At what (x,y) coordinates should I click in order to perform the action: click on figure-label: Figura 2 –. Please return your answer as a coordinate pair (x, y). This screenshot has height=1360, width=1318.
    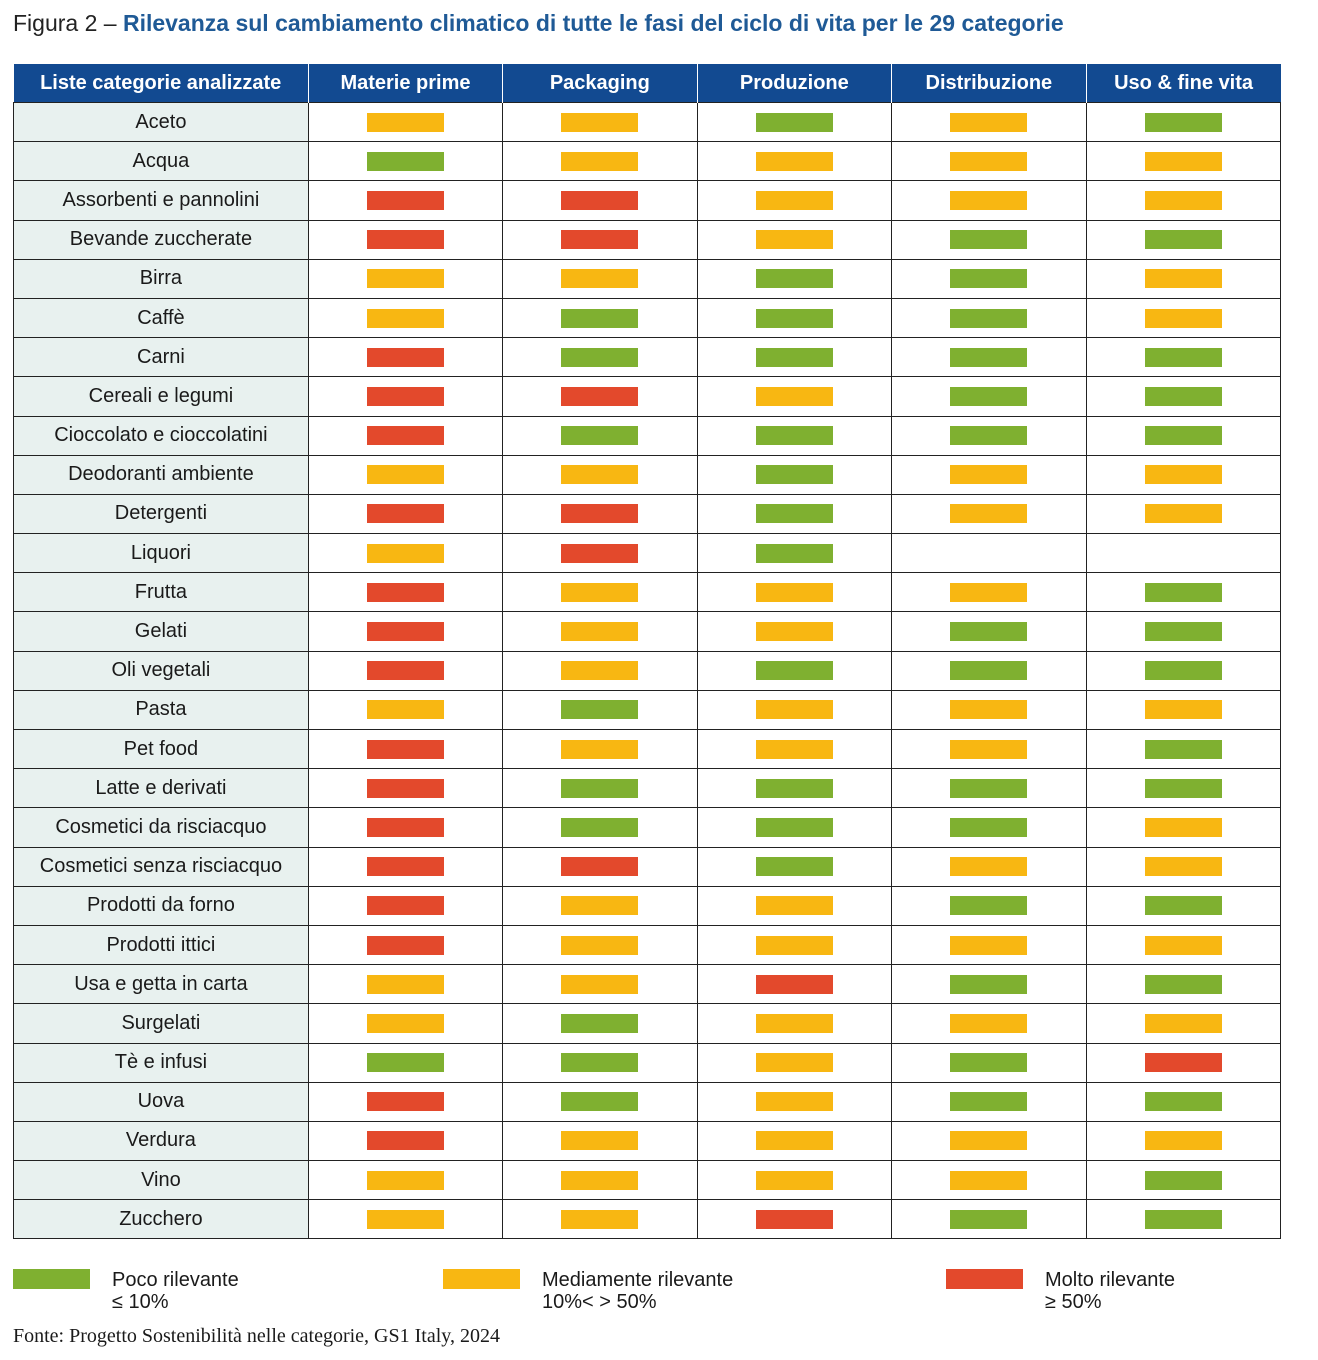
    Looking at the image, I should click on (68, 23).